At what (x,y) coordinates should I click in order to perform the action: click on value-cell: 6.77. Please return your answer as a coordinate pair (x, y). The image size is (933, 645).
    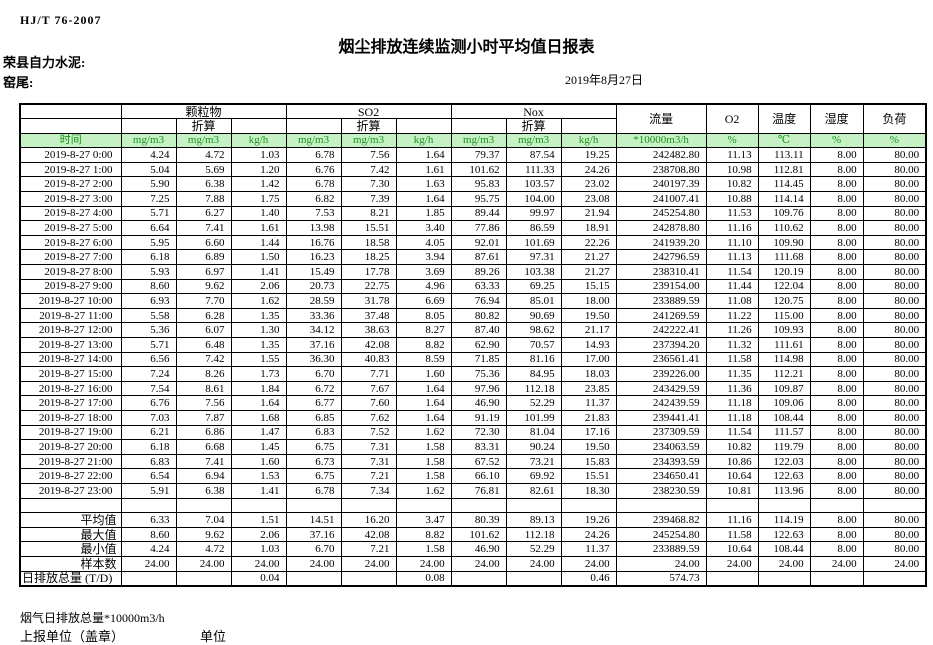
    Looking at the image, I should click on (313, 403).